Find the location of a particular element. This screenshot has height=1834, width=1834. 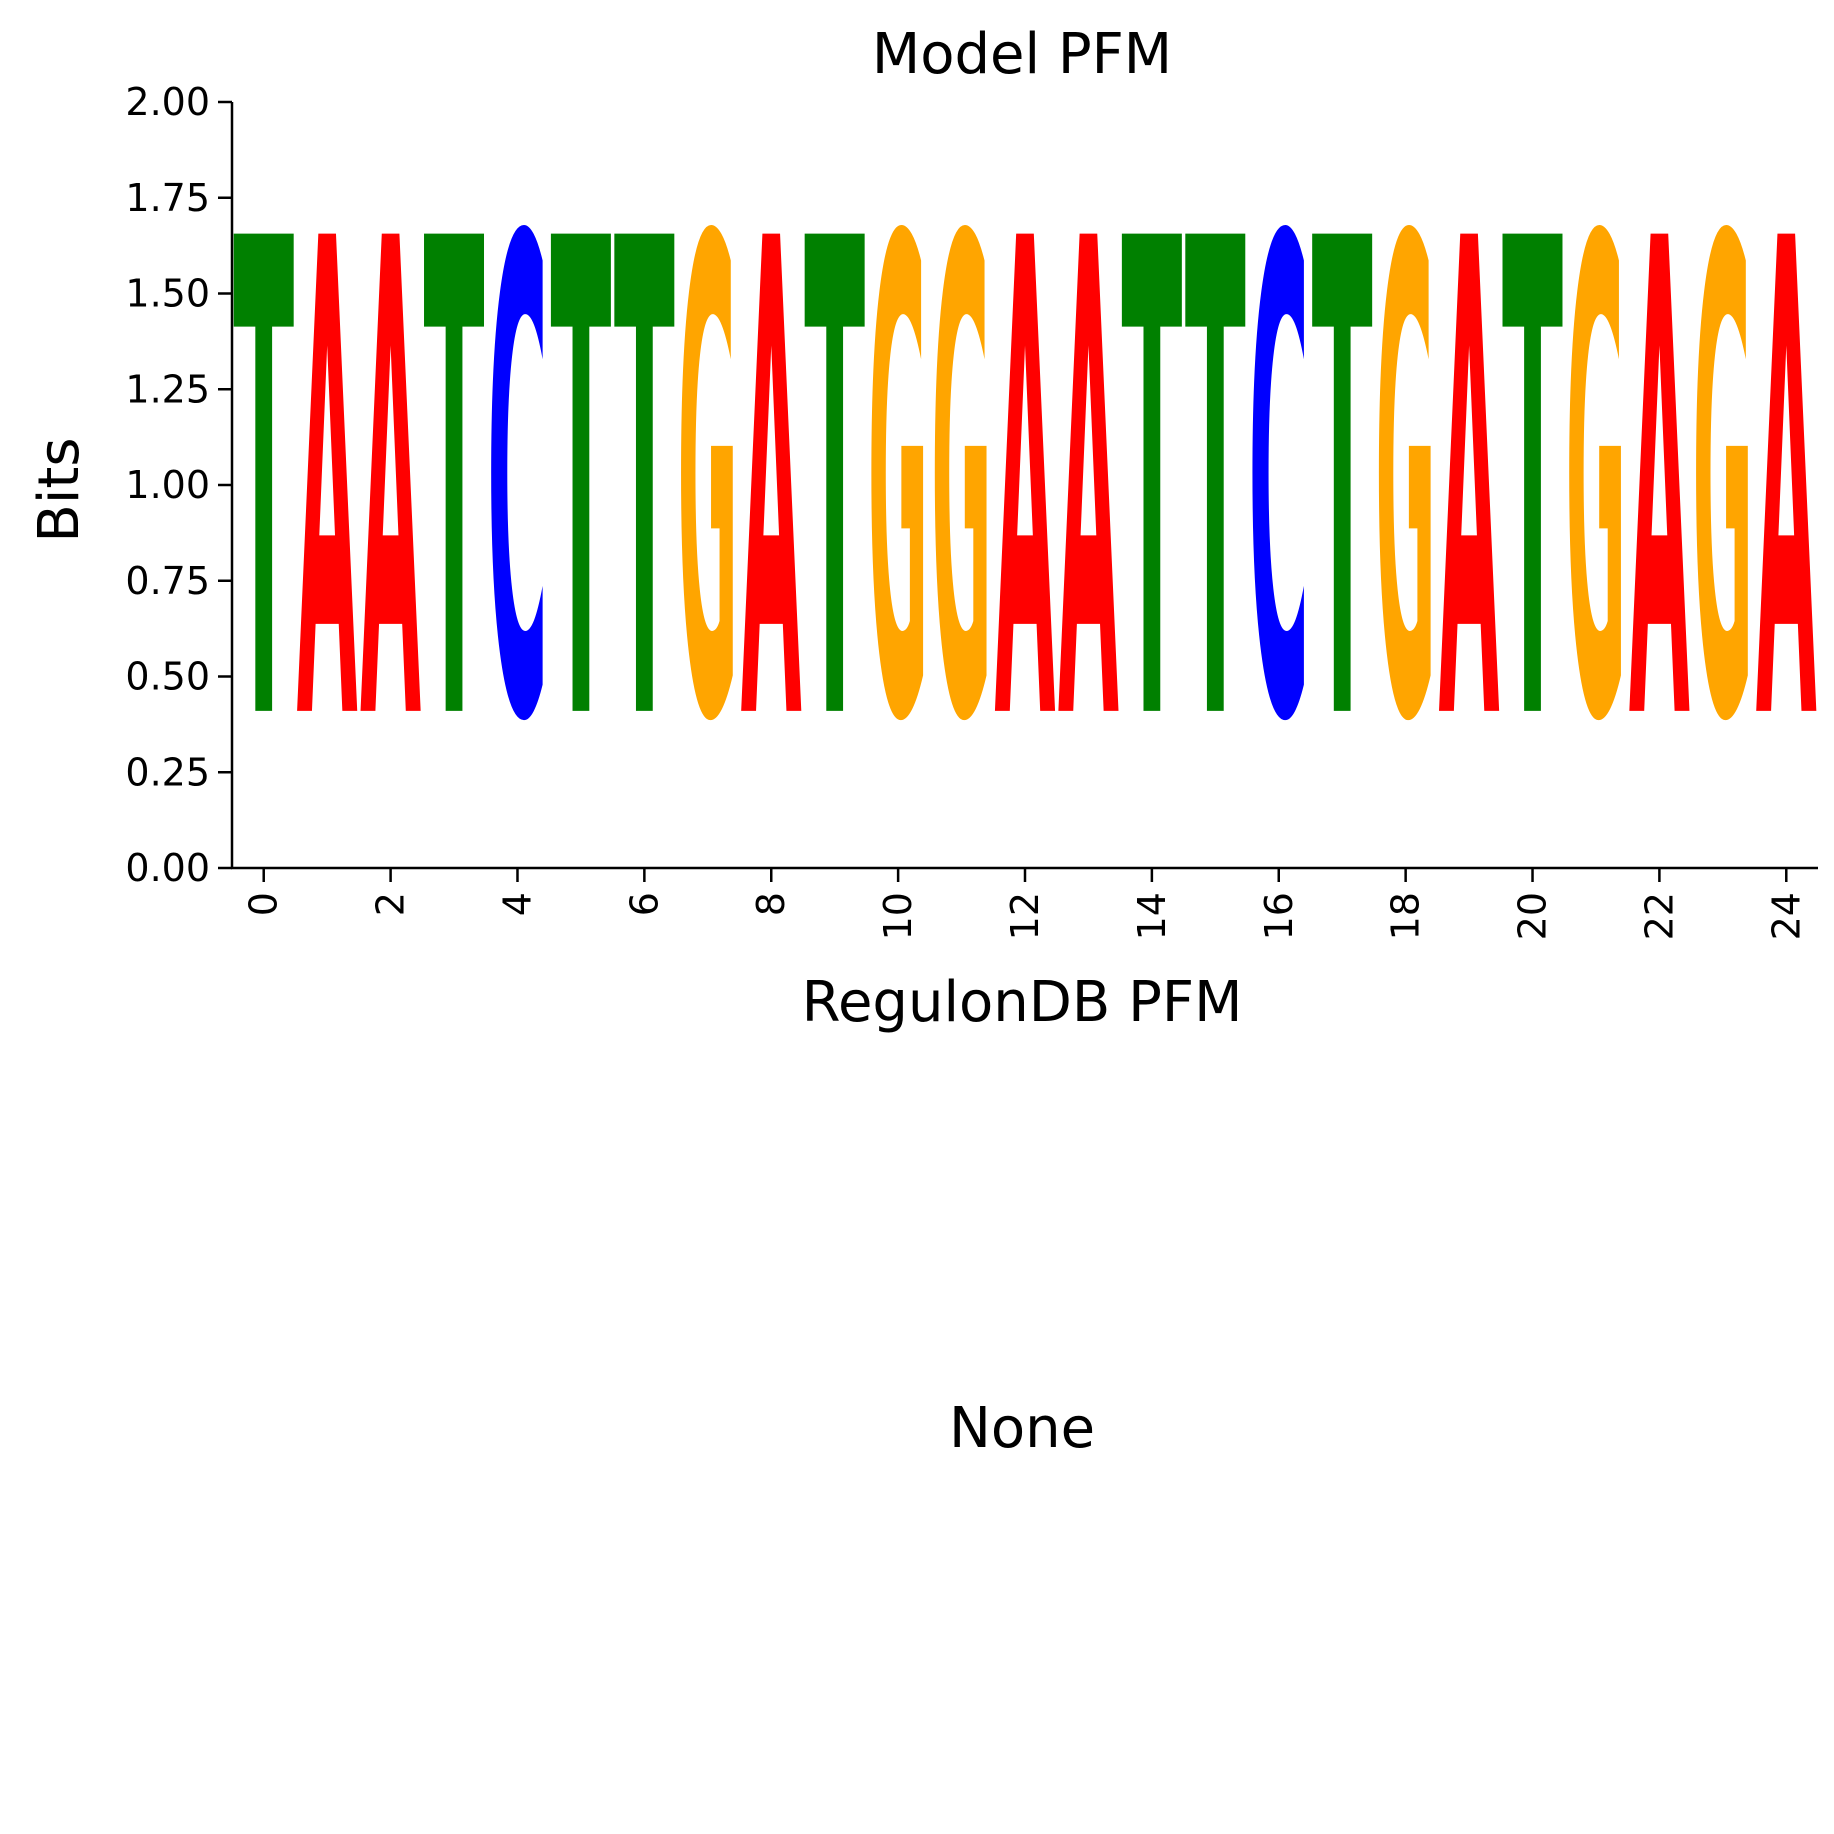

x-tick-label: 18 is located at coordinates (1406, 916).